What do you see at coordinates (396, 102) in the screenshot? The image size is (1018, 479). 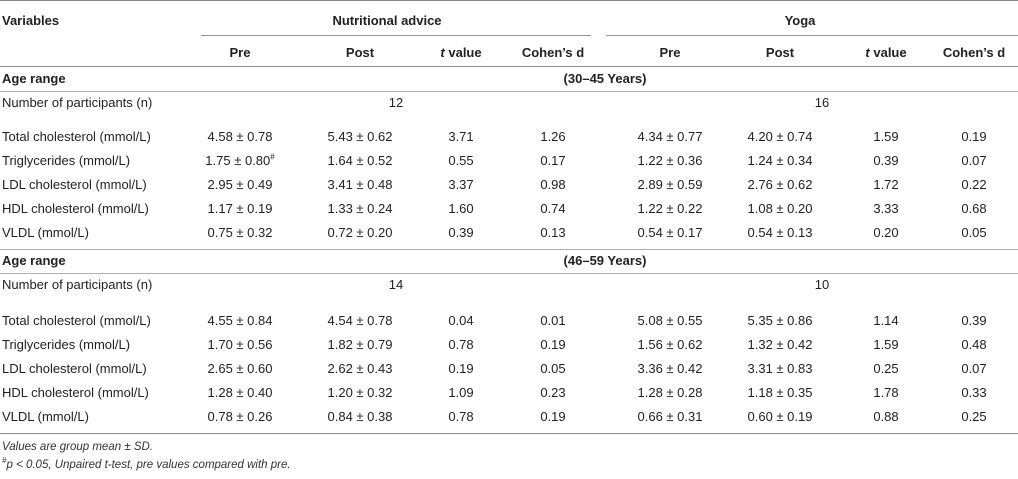 I see `section1-n-nutrition: 12` at bounding box center [396, 102].